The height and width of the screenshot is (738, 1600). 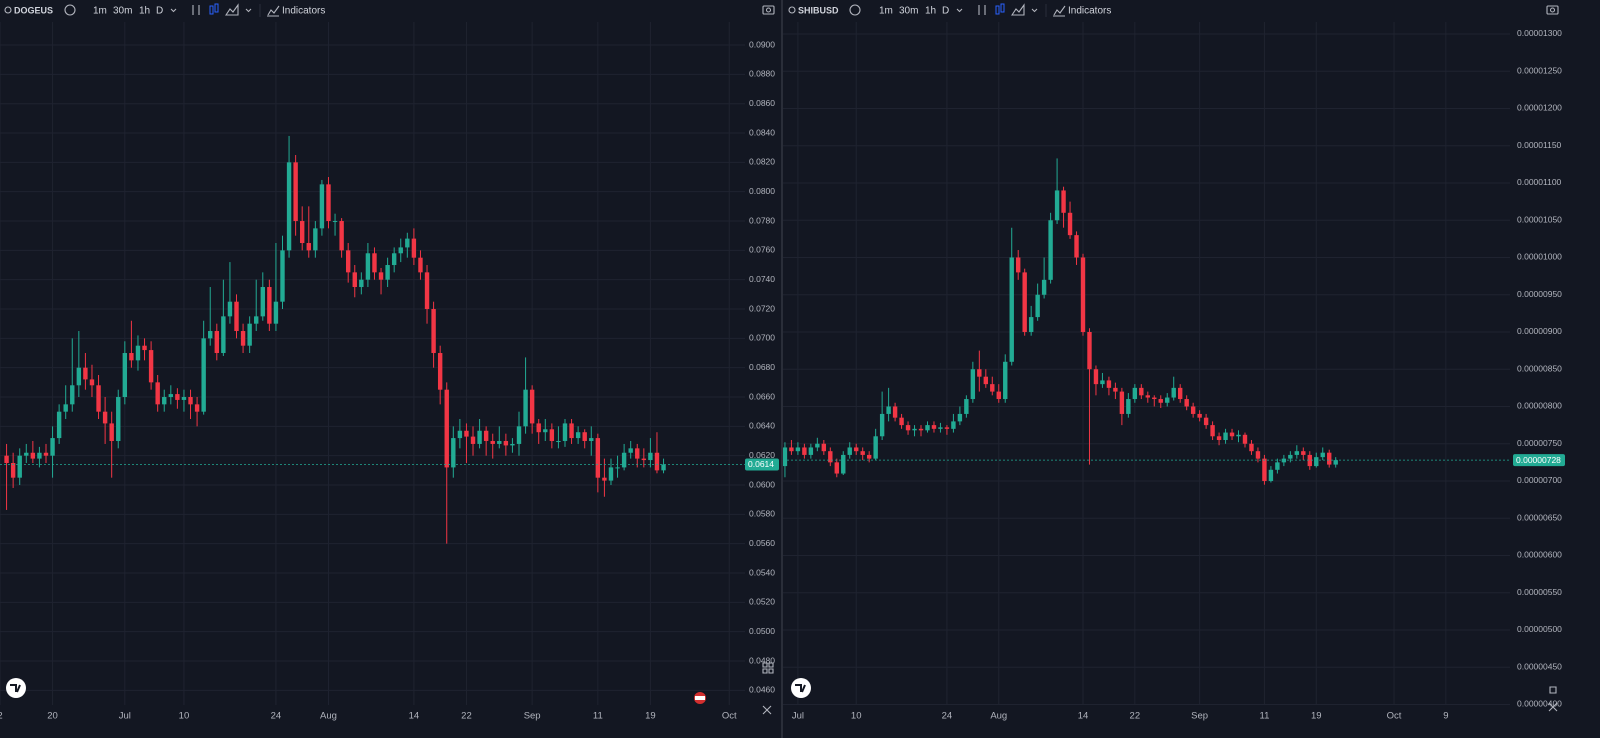 What do you see at coordinates (1539, 70) in the screenshot?
I see `y-tick-label: 0.00001250` at bounding box center [1539, 70].